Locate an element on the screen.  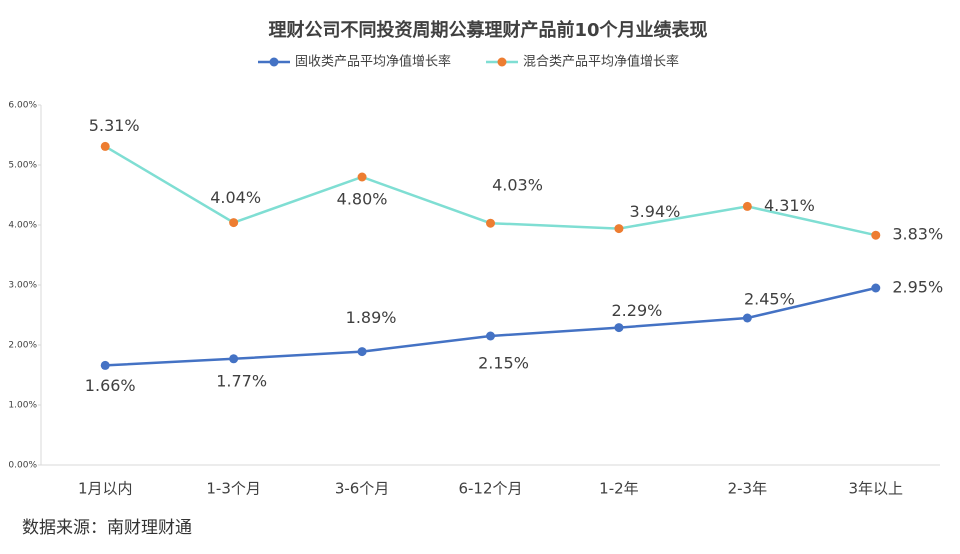
legend-label: 混合类产品平均净值增长率 is located at coordinates (601, 62).